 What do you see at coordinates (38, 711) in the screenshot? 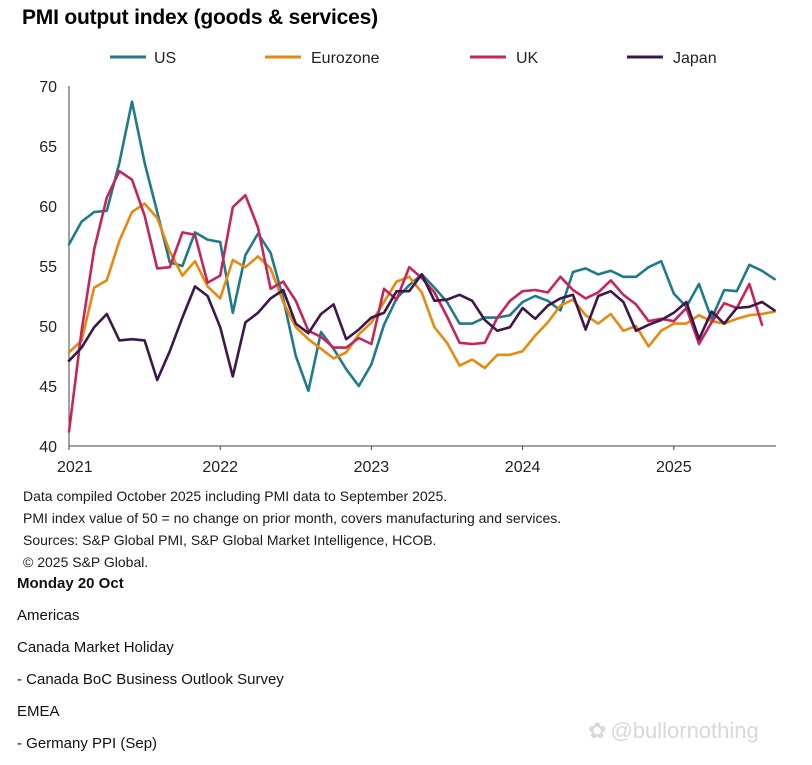
I see `event-region-emea: EMEA` at bounding box center [38, 711].